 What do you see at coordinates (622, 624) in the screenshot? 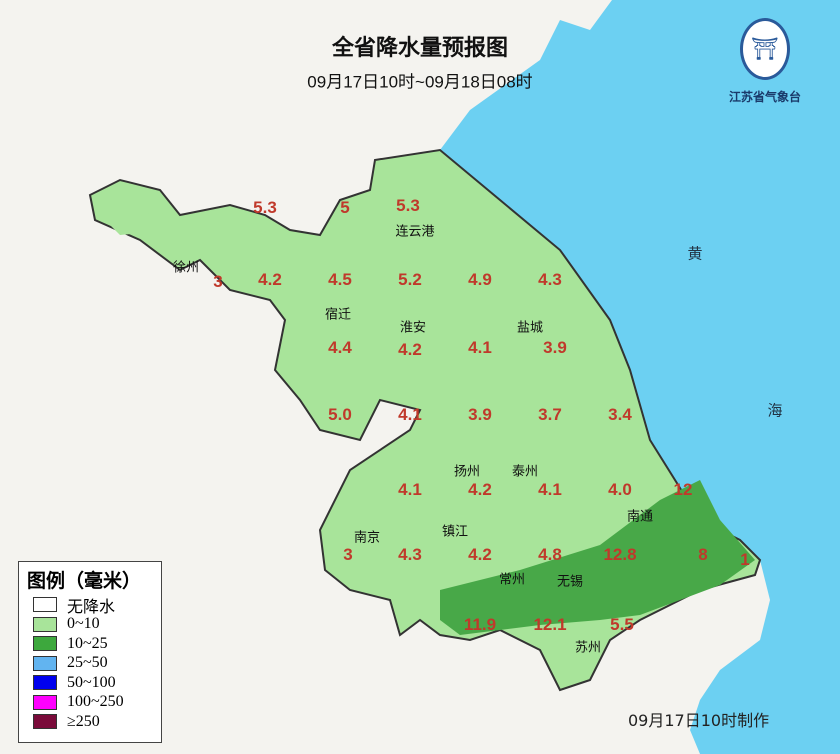
I see `precip-value: 5.5` at bounding box center [622, 624].